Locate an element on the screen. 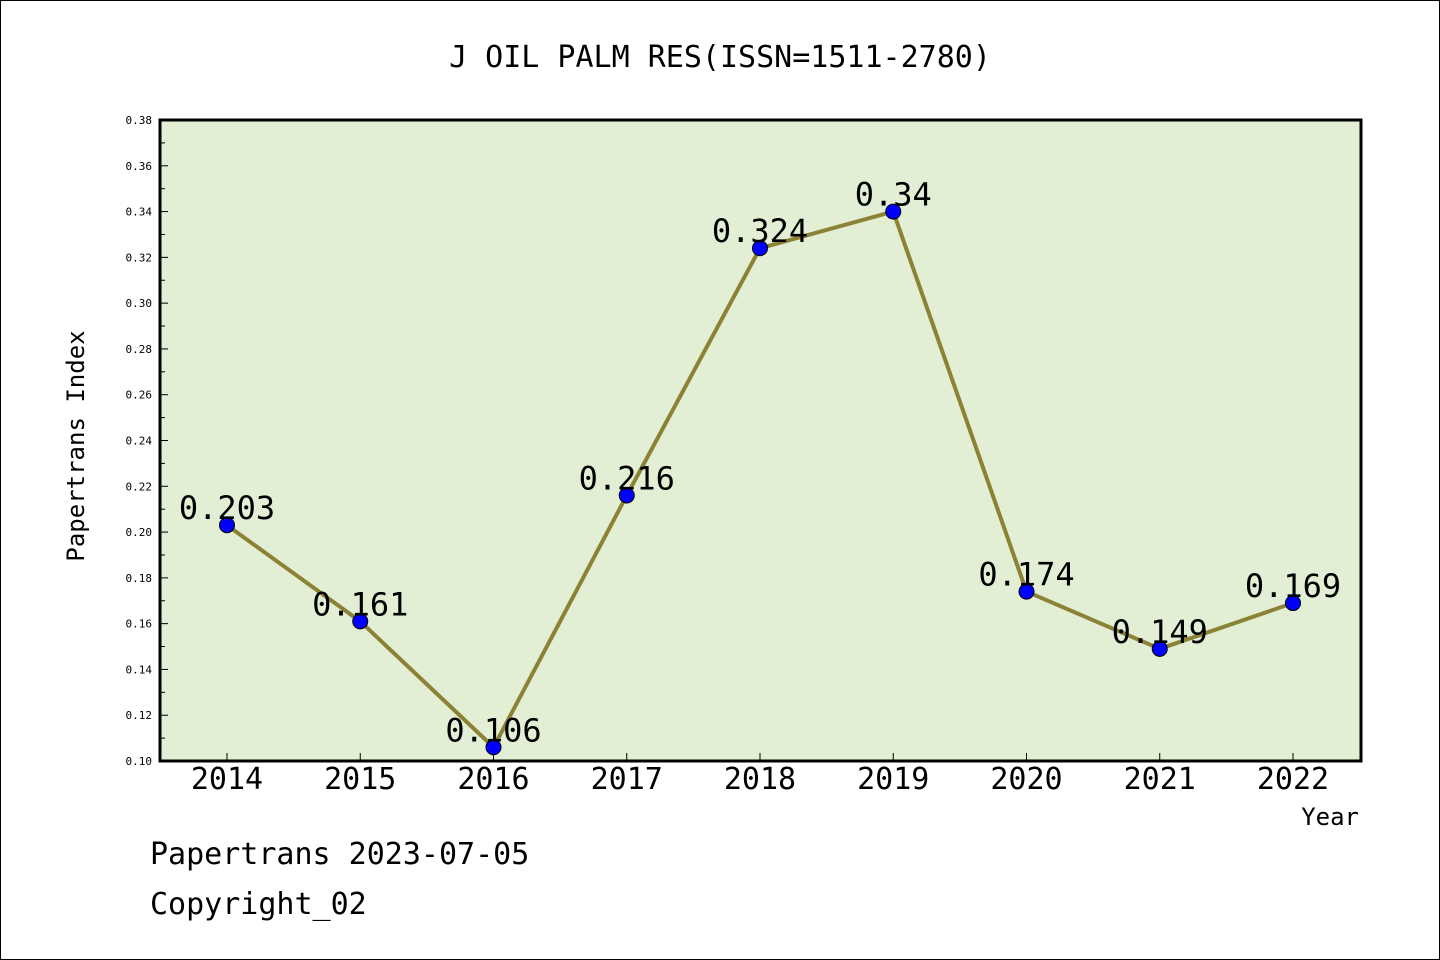 This screenshot has height=960, width=1440. x-tick-label: 2014 is located at coordinates (227, 779).